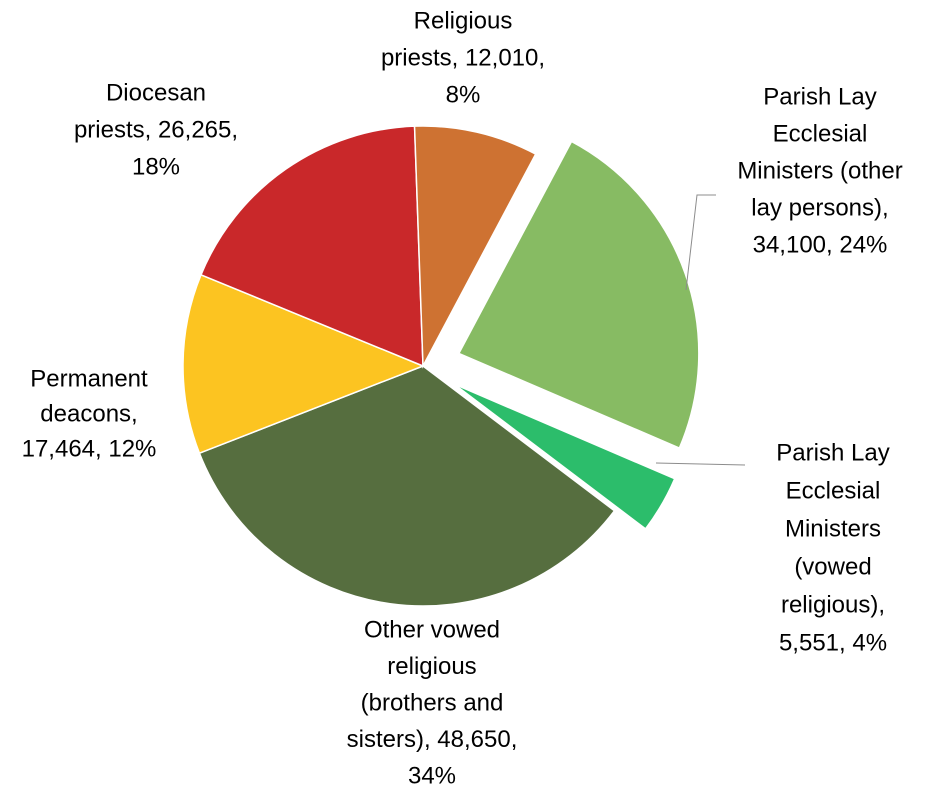 This screenshot has width=927, height=788. Describe the element at coordinates (832, 566) in the screenshot. I see `label-line: (vowed` at that location.